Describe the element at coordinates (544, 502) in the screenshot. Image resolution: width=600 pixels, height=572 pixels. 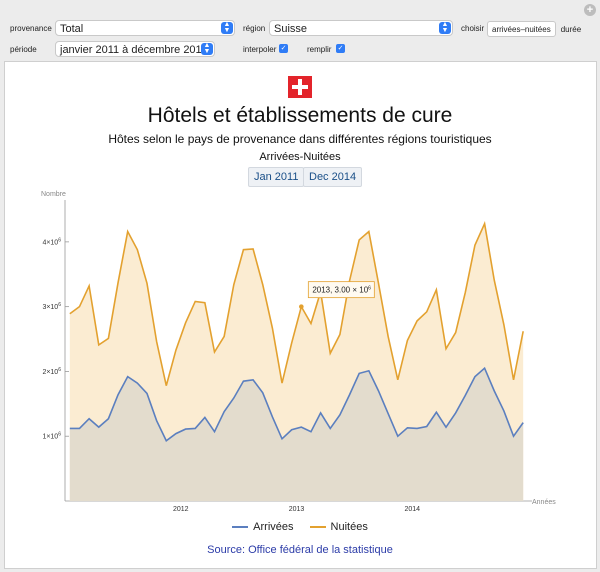
I see `x-axis-label: Années` at that location.